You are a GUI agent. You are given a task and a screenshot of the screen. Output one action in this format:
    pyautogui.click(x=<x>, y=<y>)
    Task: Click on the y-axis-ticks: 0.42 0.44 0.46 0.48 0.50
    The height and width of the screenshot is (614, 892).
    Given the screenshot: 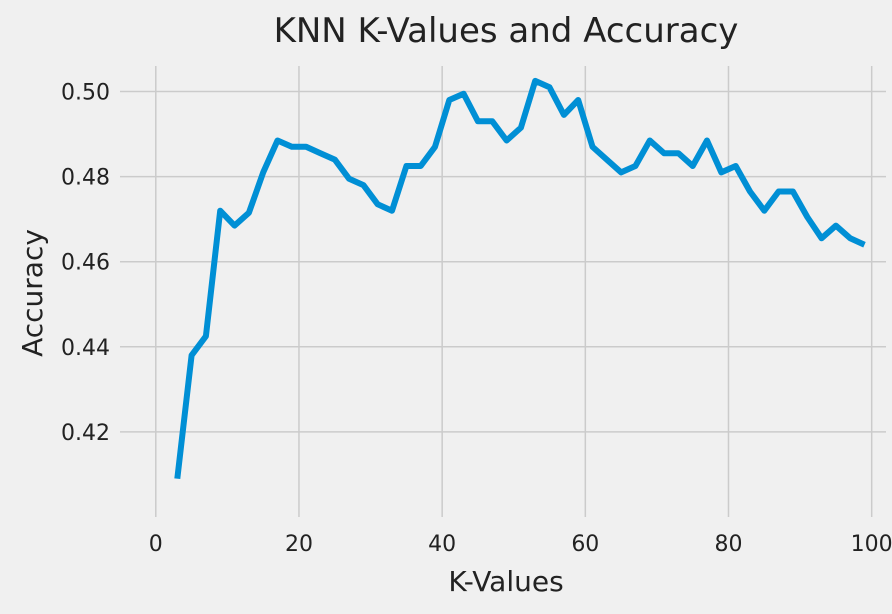 What is the action you would take?
    pyautogui.click(x=85, y=263)
    